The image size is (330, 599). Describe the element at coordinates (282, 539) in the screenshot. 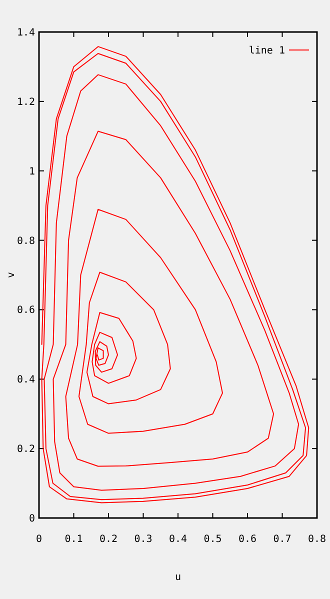

I see `x-tick-label: 0.7` at that location.